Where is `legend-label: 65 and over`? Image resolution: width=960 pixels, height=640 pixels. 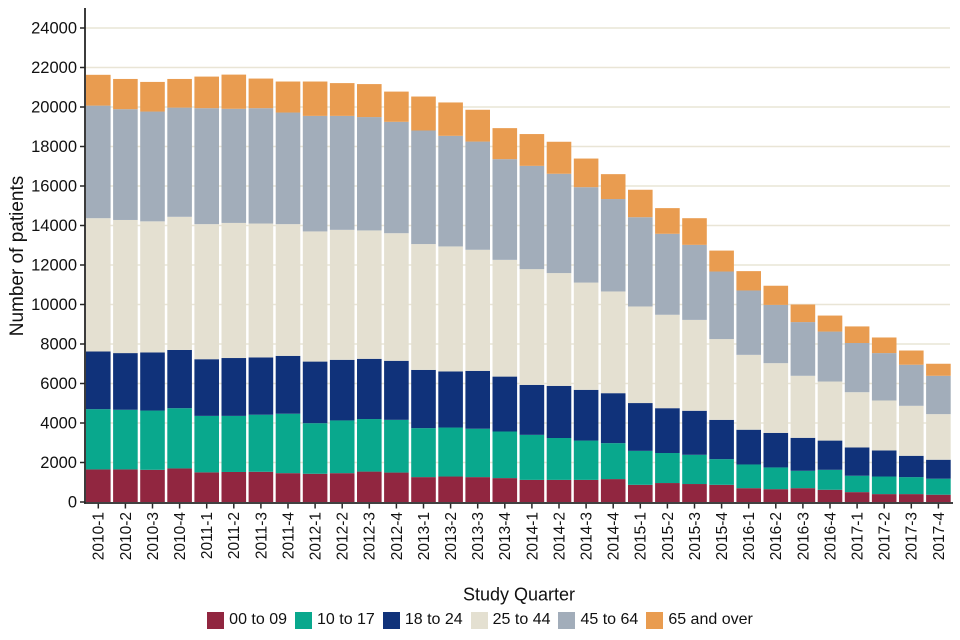 legend-label: 65 and over is located at coordinates (710, 619).